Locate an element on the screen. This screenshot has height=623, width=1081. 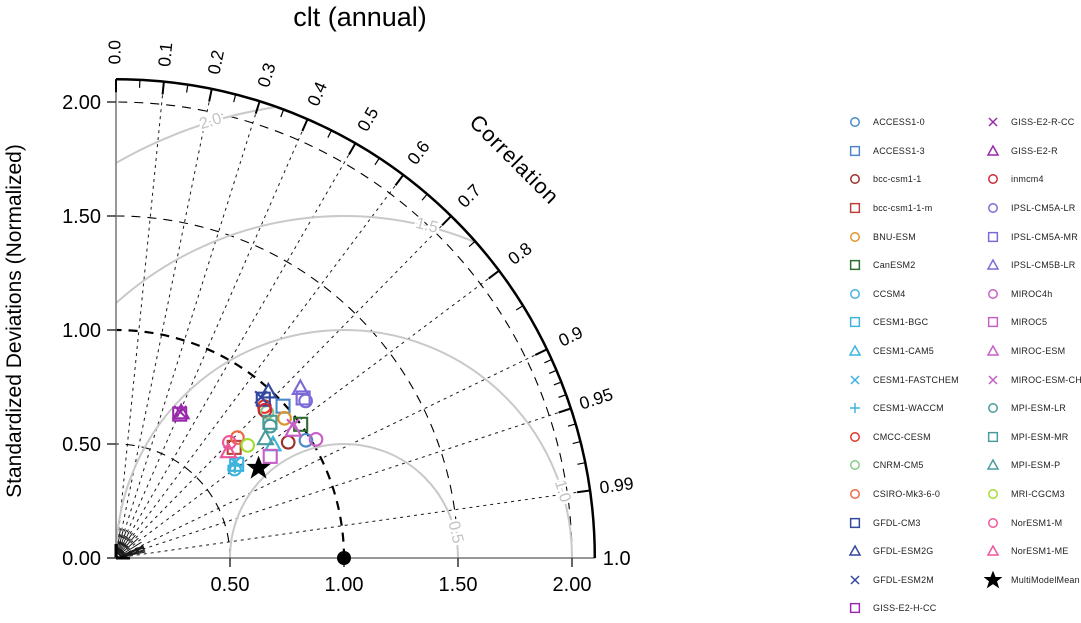
legend-item-GFDL-ESM2M: GFDL-ESM2M is located at coordinates (902, 580).